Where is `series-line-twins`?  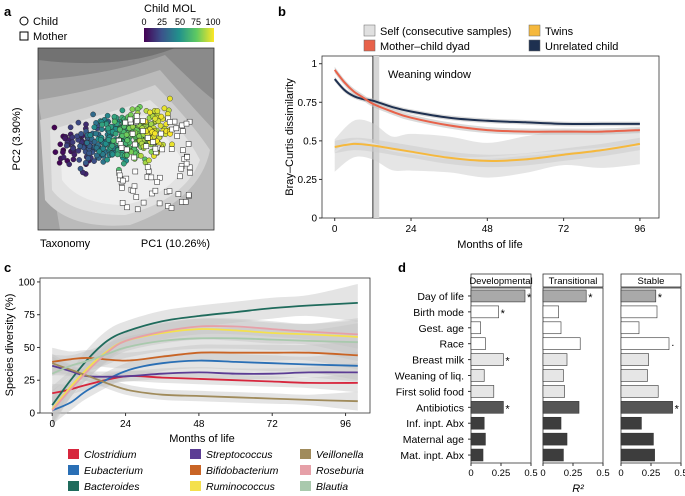 series-line-twins is located at coordinates (487, 152).